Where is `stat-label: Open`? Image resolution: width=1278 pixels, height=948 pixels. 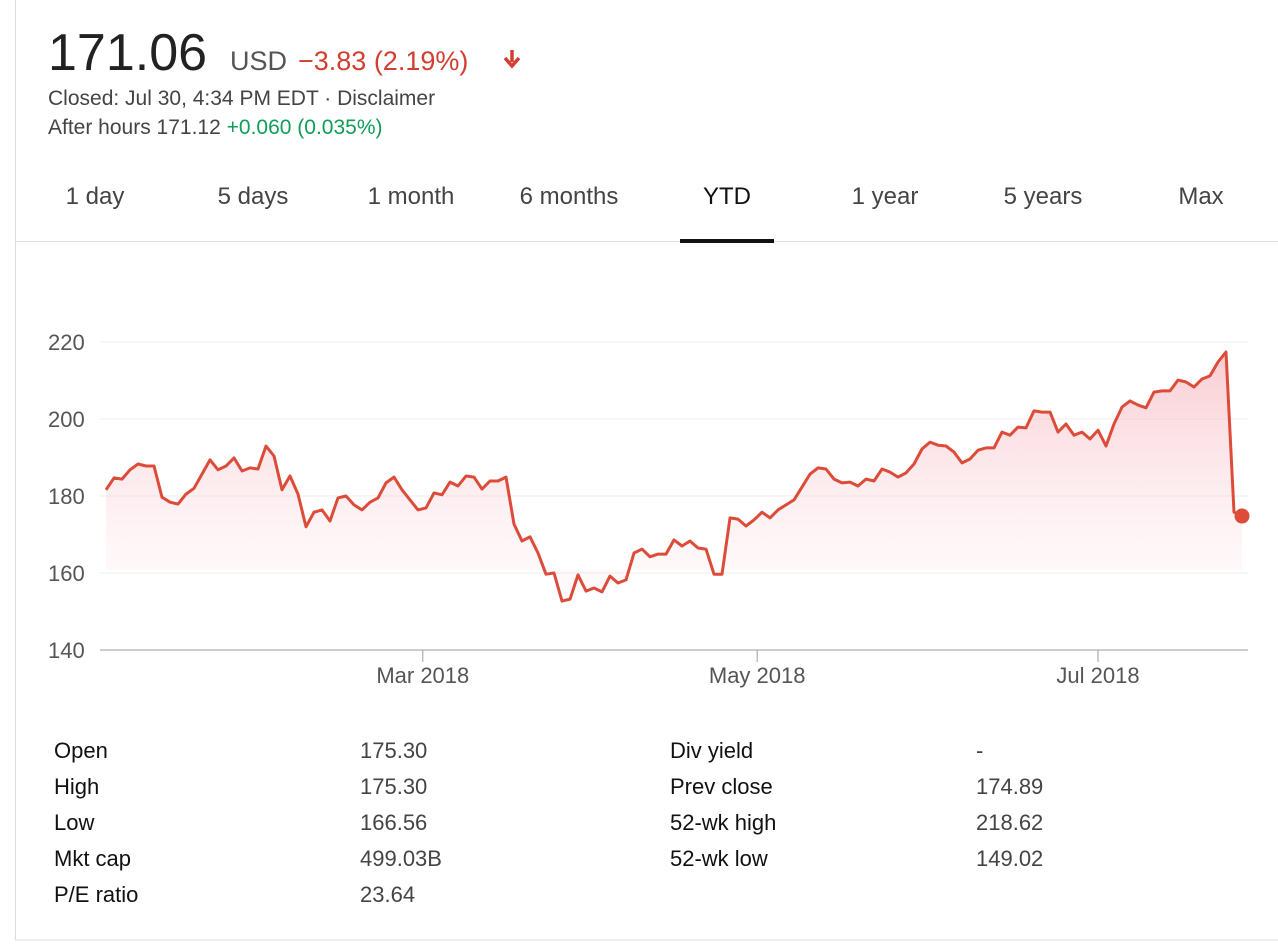 stat-label: Open is located at coordinates (81, 750).